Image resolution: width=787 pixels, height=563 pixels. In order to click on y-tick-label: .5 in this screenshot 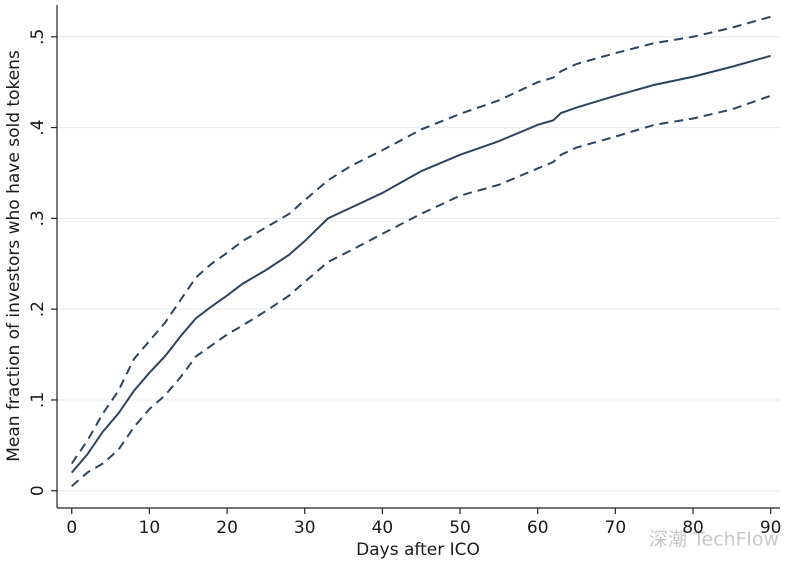, I will do `click(38, 37)`.